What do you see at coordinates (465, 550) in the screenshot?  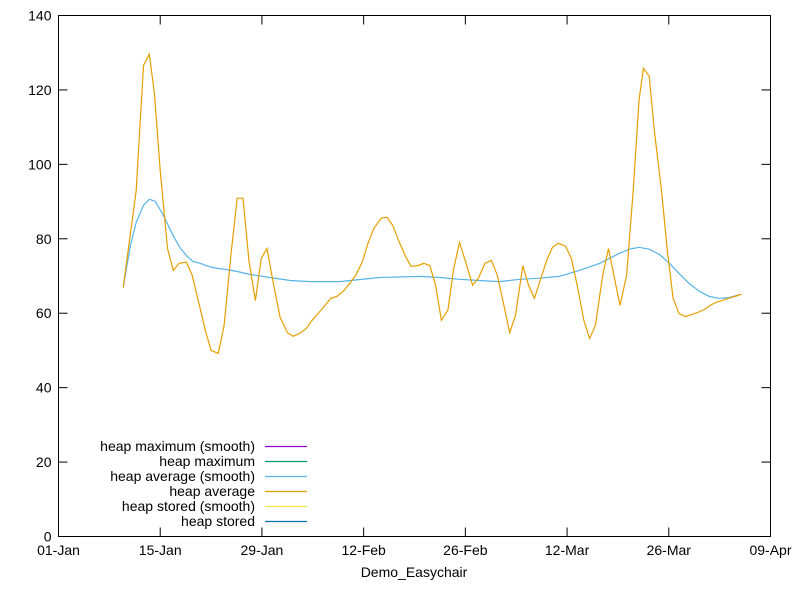 I see `x-tick-label: 26-Feb` at bounding box center [465, 550].